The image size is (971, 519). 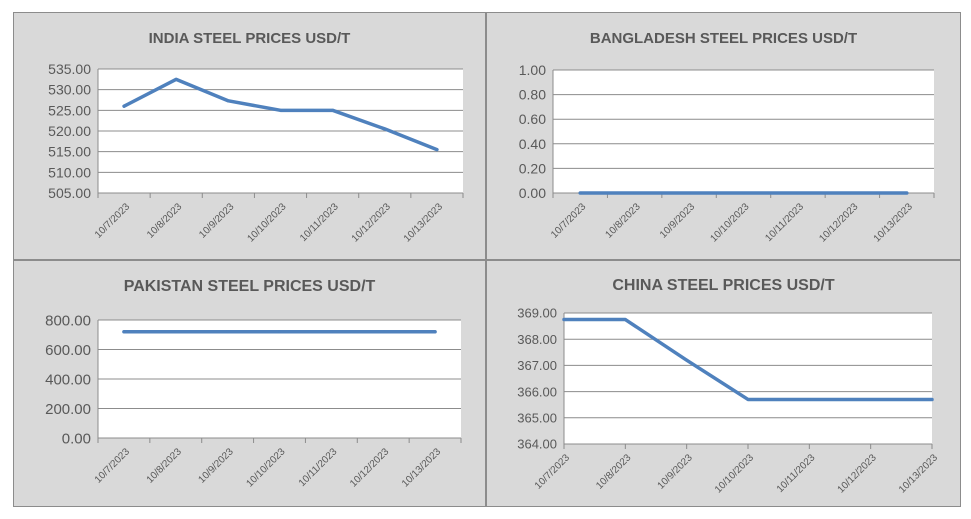 What do you see at coordinates (69, 152) in the screenshot?
I see `y-tick-label: 515.00` at bounding box center [69, 152].